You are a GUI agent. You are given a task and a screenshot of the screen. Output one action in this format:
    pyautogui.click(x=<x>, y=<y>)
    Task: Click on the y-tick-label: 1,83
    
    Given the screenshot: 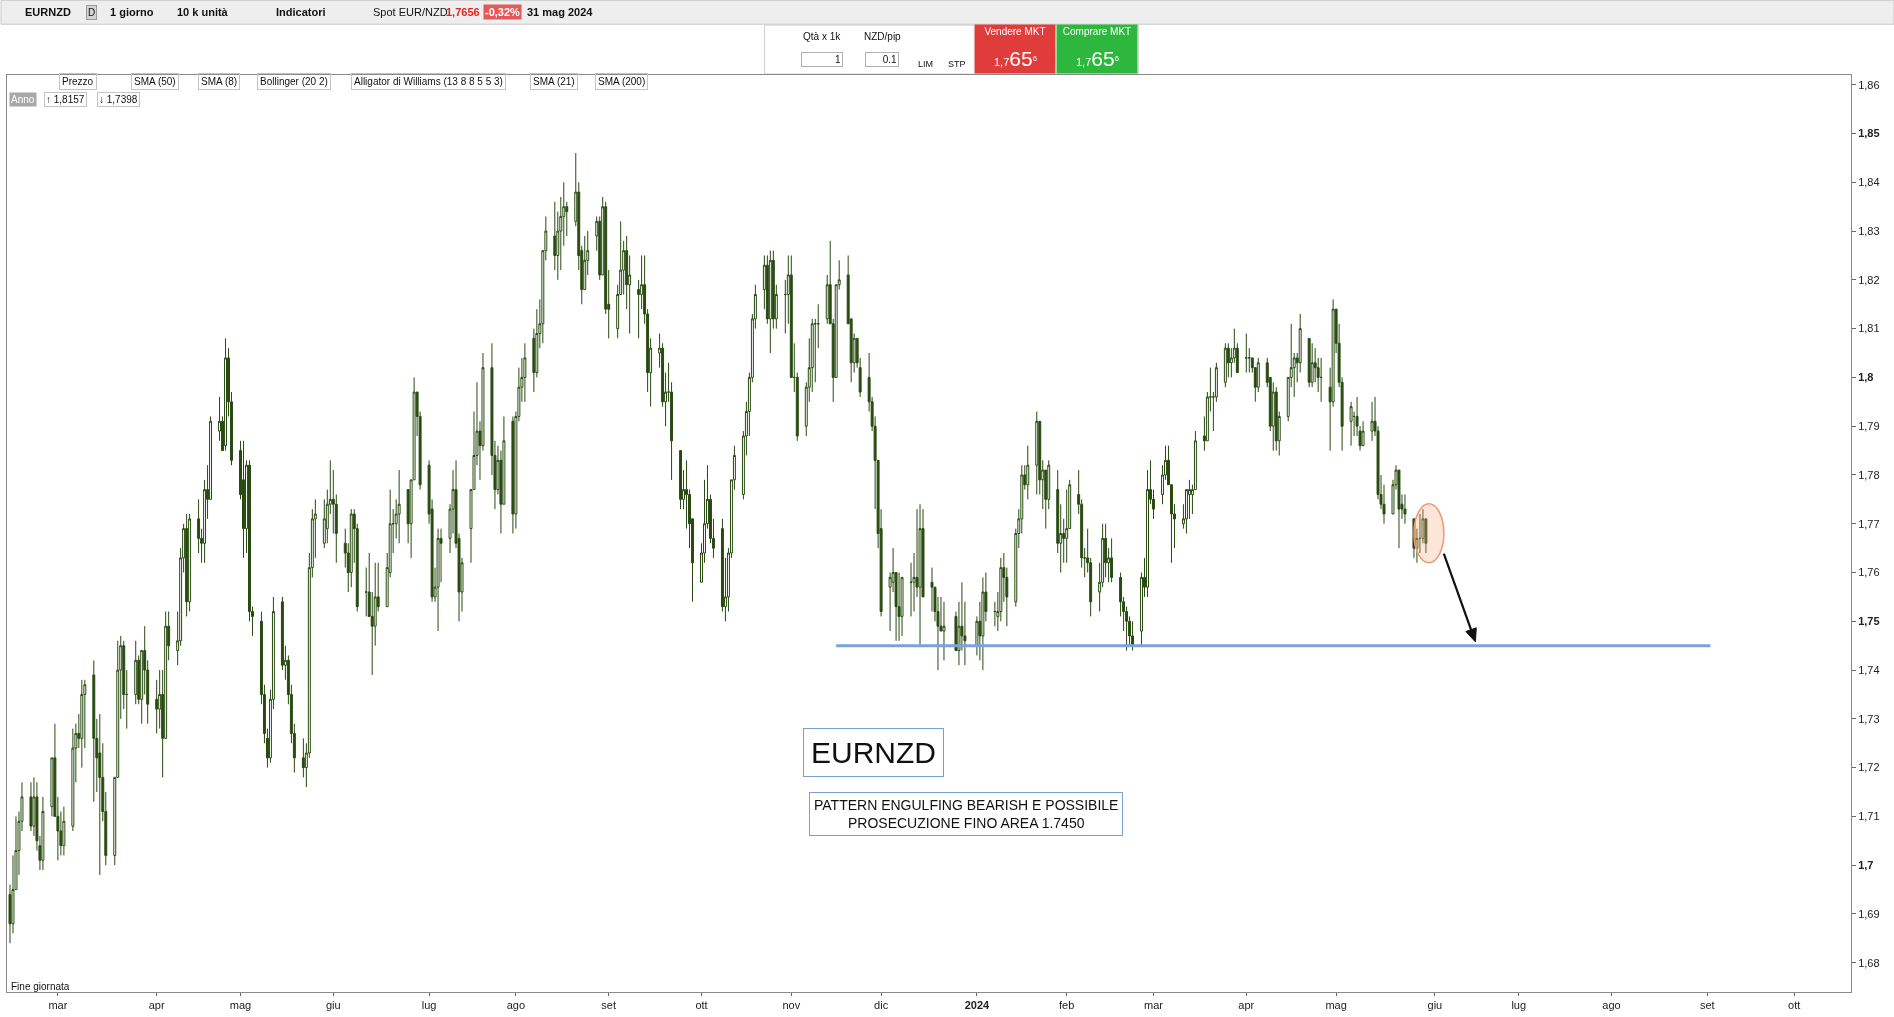 What is the action you would take?
    pyautogui.click(x=1869, y=230)
    